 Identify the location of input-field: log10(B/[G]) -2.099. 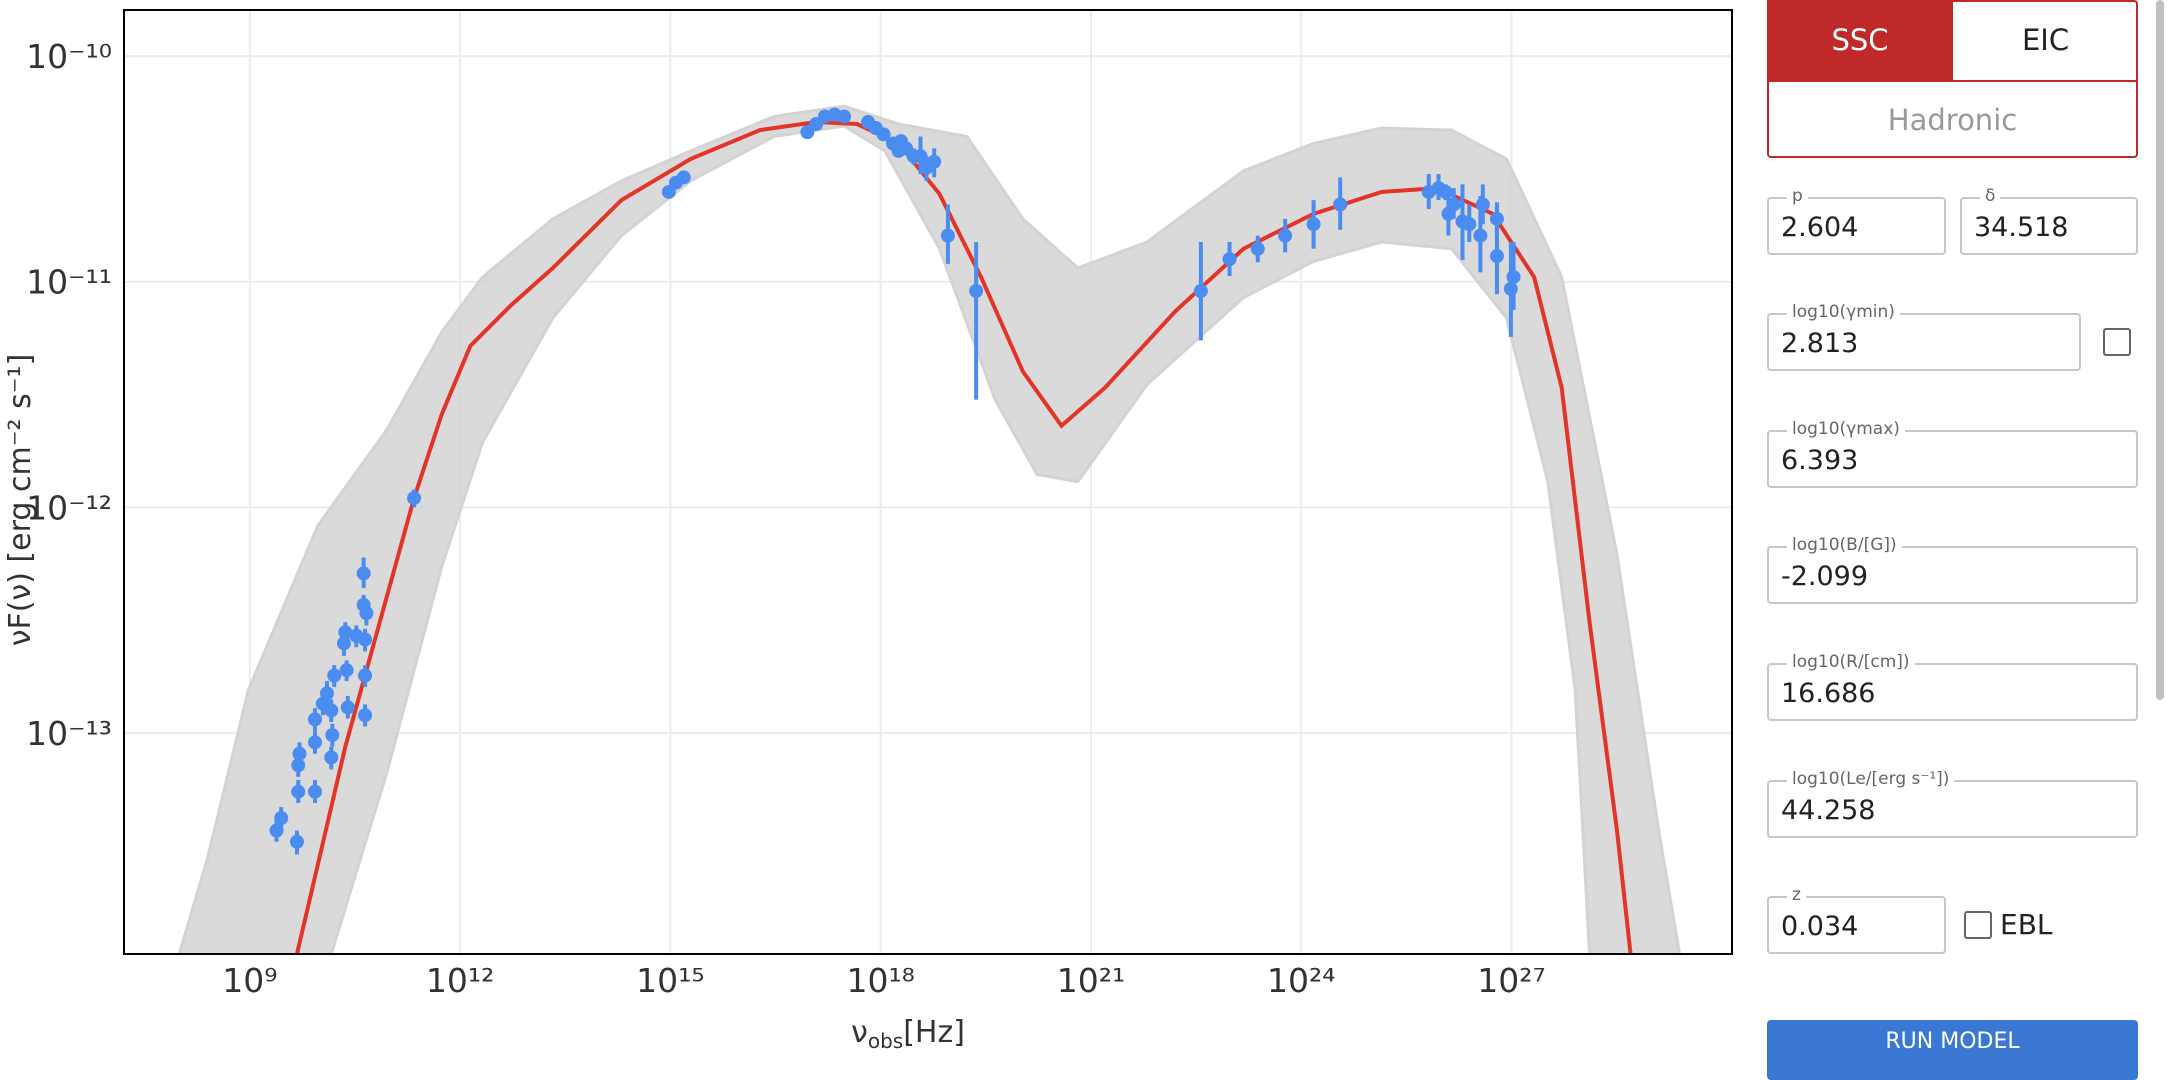
(1952, 569).